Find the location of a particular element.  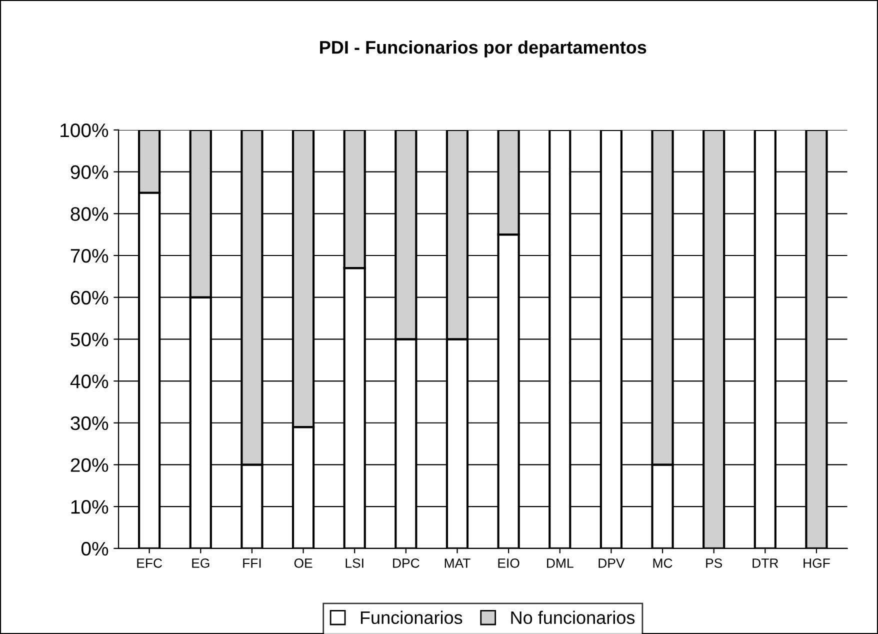

y-tick-label: 80% is located at coordinates (89, 214).